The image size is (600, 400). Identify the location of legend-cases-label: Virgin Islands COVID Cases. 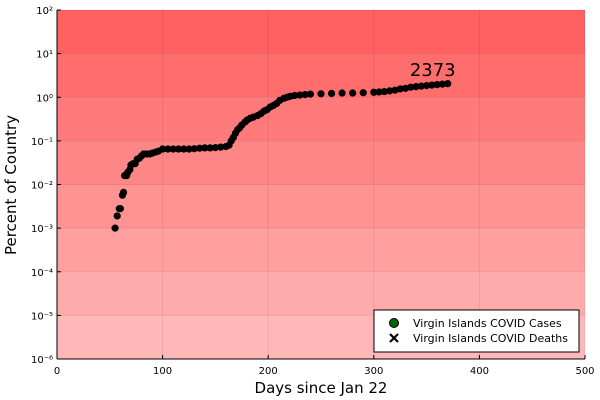
(487, 323).